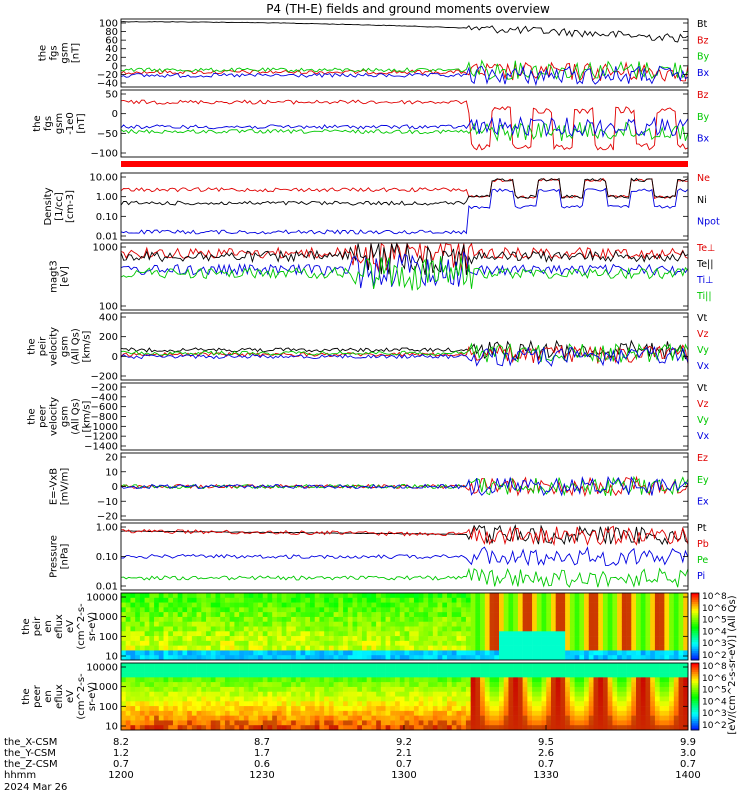 The image size is (750, 800). Describe the element at coordinates (545, 775) in the screenshot. I see `x-tick-label: 1330` at that location.